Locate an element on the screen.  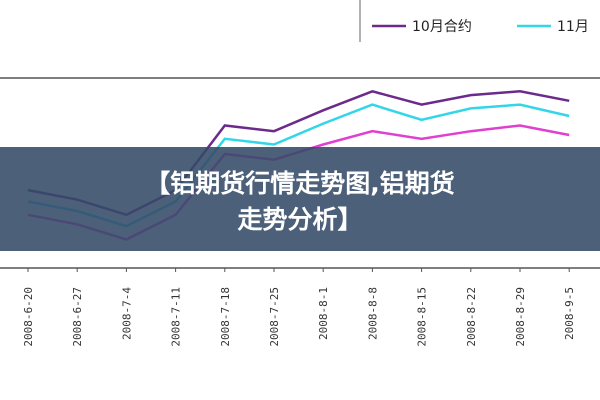
x-tick-label: 2008-8-1 is located at coordinates (323, 313).